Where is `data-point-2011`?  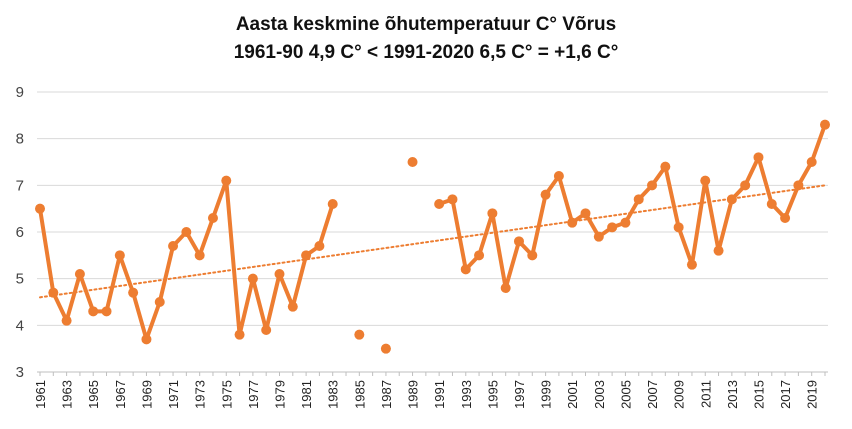 data-point-2011 is located at coordinates (705, 180).